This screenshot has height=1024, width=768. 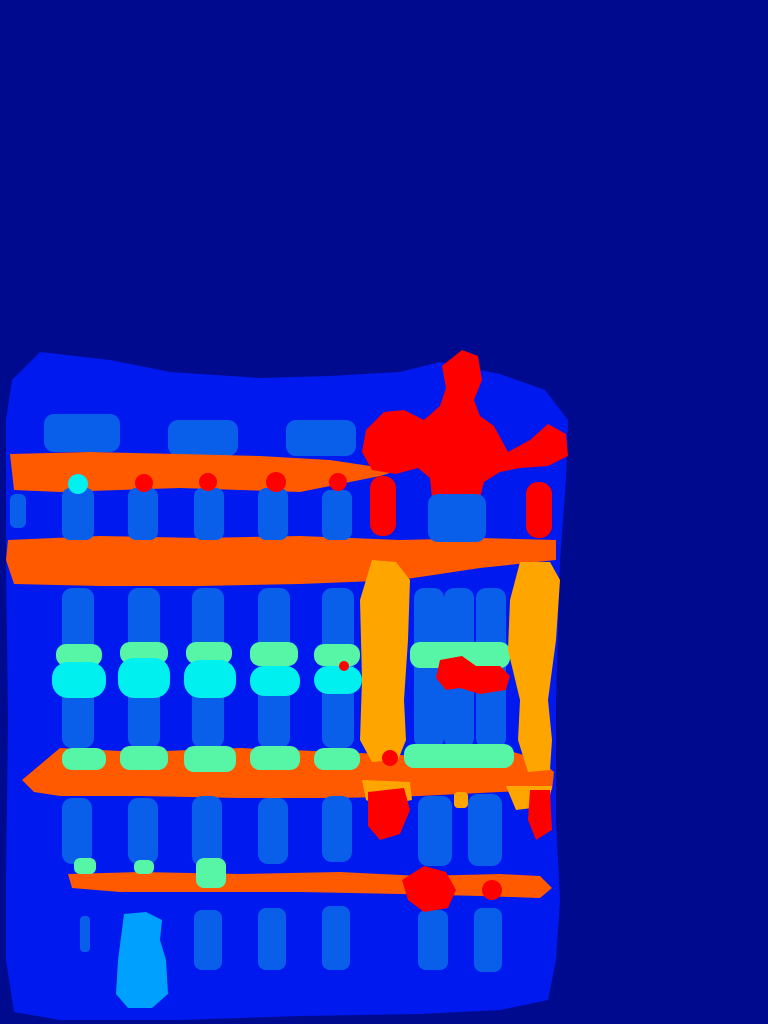 I want to click on bottom-block, so click(x=142, y=960).